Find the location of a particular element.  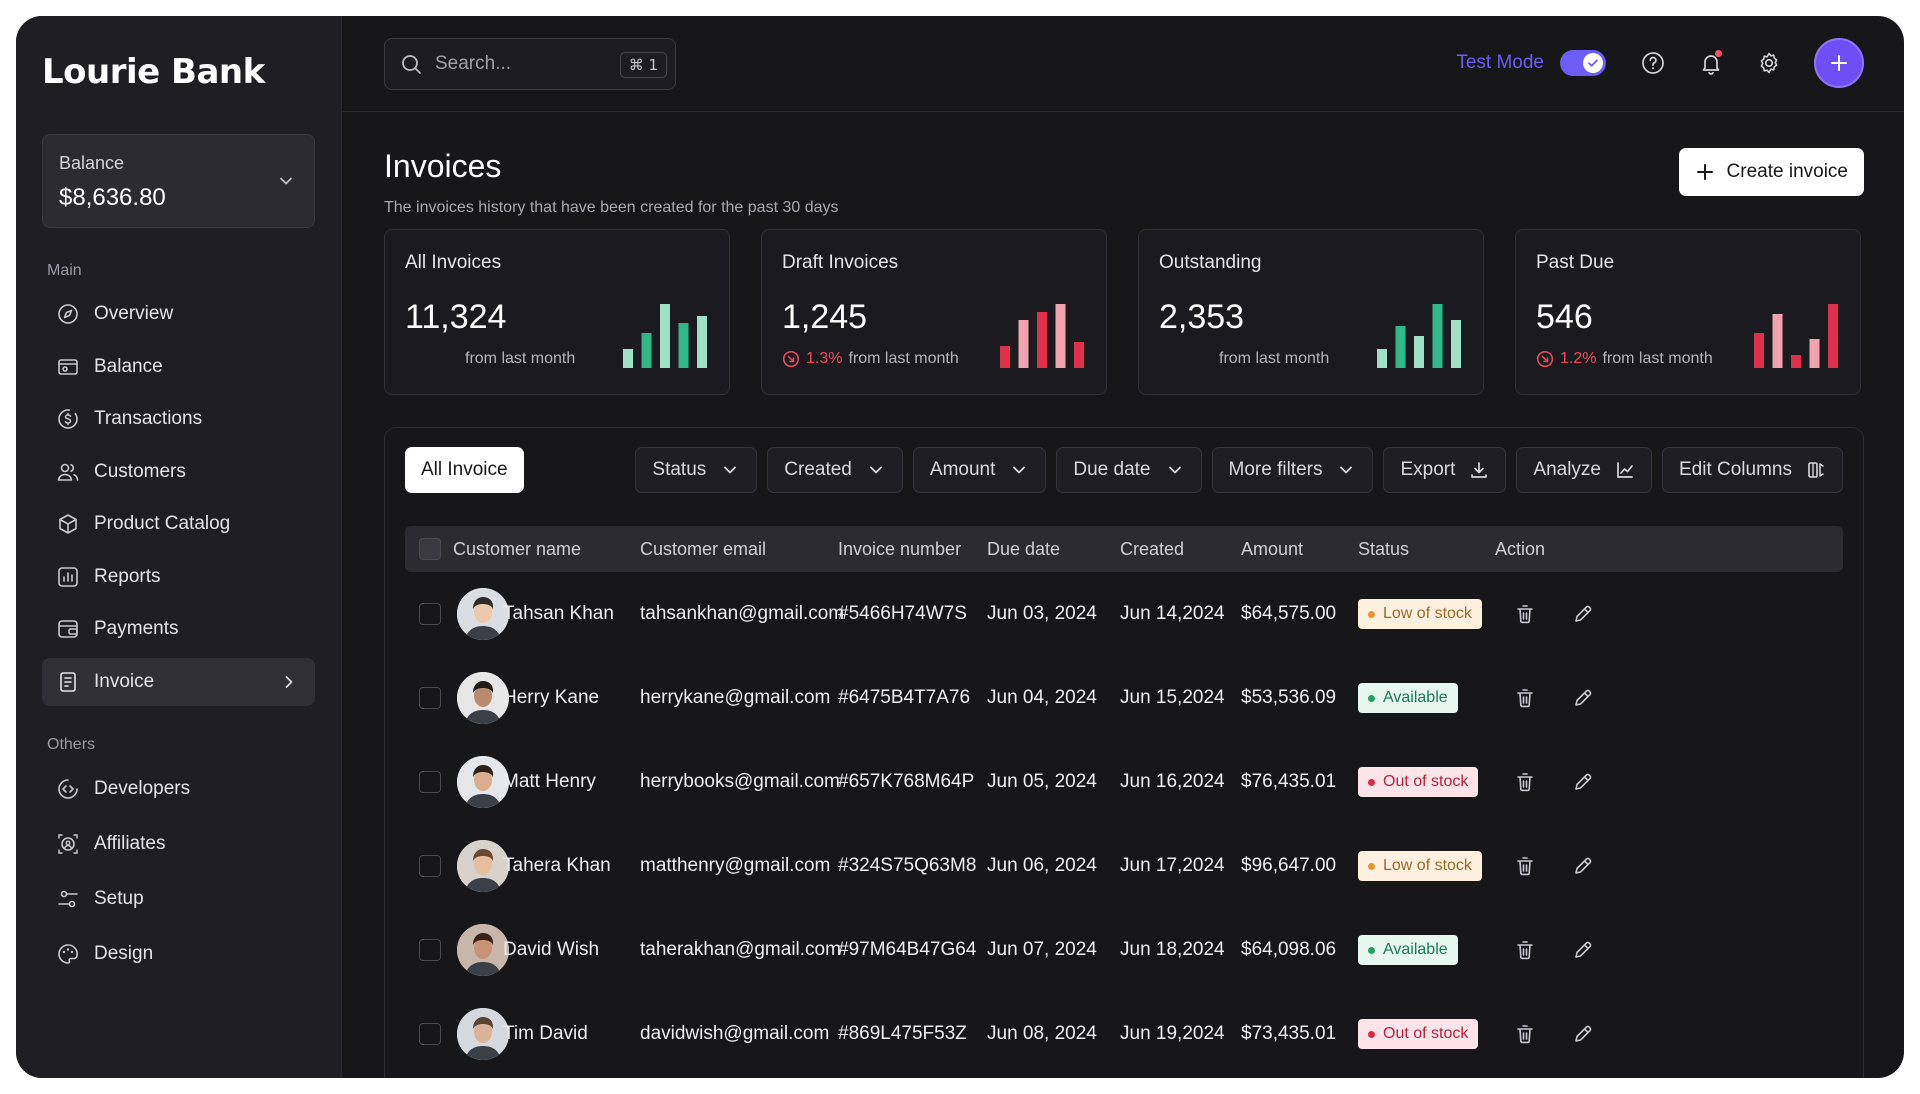

sidebar-item-affiliates: Affiliates is located at coordinates (178, 844).